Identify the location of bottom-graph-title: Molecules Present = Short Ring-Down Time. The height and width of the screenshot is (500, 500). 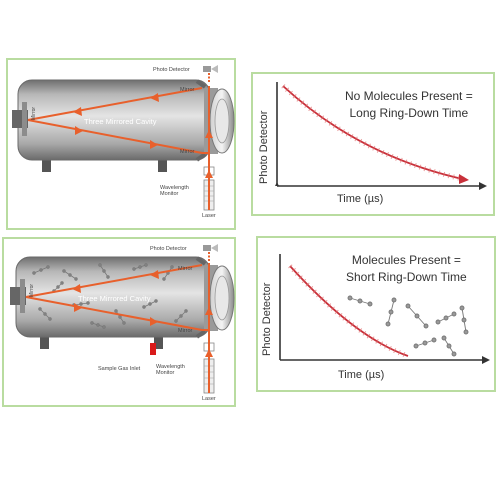
(406, 269).